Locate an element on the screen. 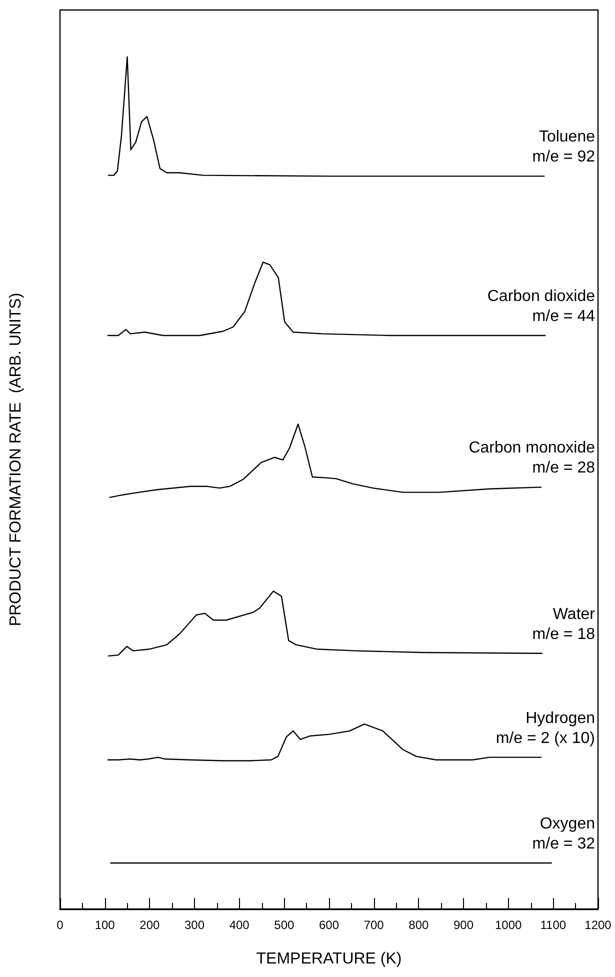 The width and height of the screenshot is (615, 977). x-tick-label: 1200 is located at coordinates (598, 925).